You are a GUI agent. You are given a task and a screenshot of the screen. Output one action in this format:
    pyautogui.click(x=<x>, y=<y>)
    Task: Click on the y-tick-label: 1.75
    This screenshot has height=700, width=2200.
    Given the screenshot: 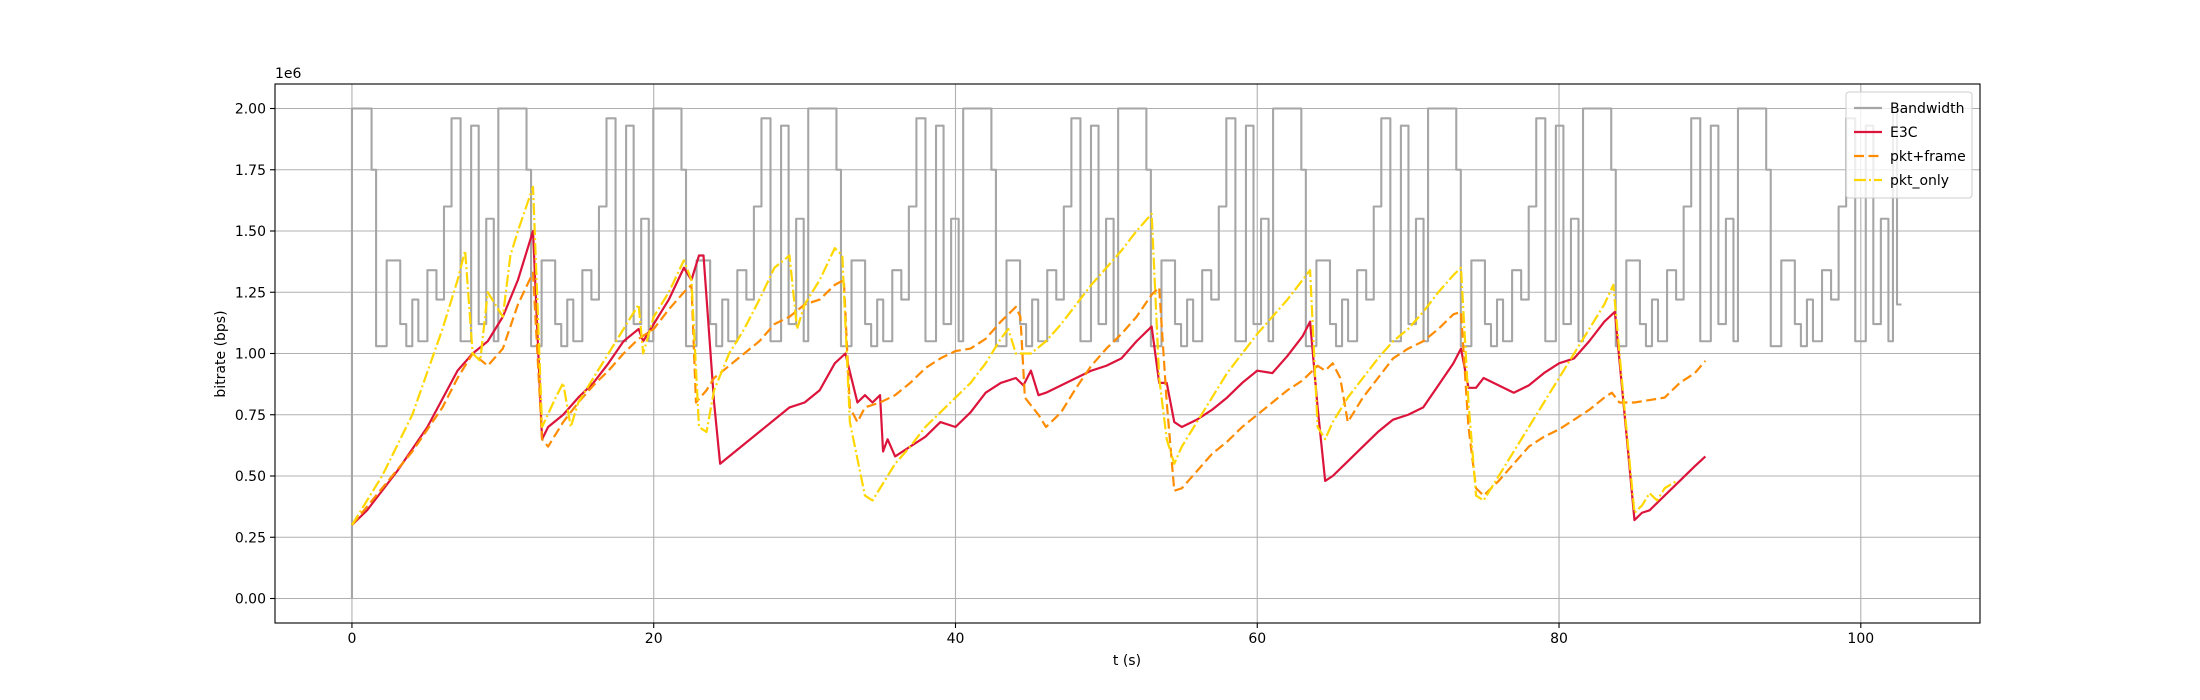 What is the action you would take?
    pyautogui.click(x=250, y=171)
    